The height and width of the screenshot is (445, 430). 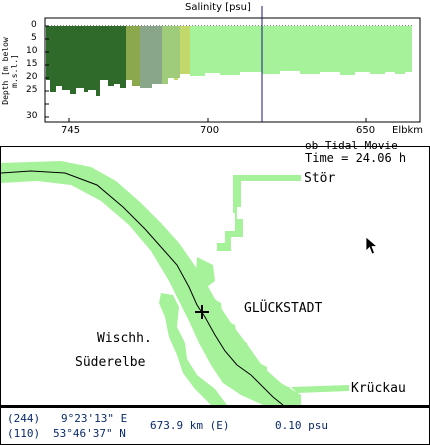 I want to click on ytick-5: 5, so click(x=34, y=38).